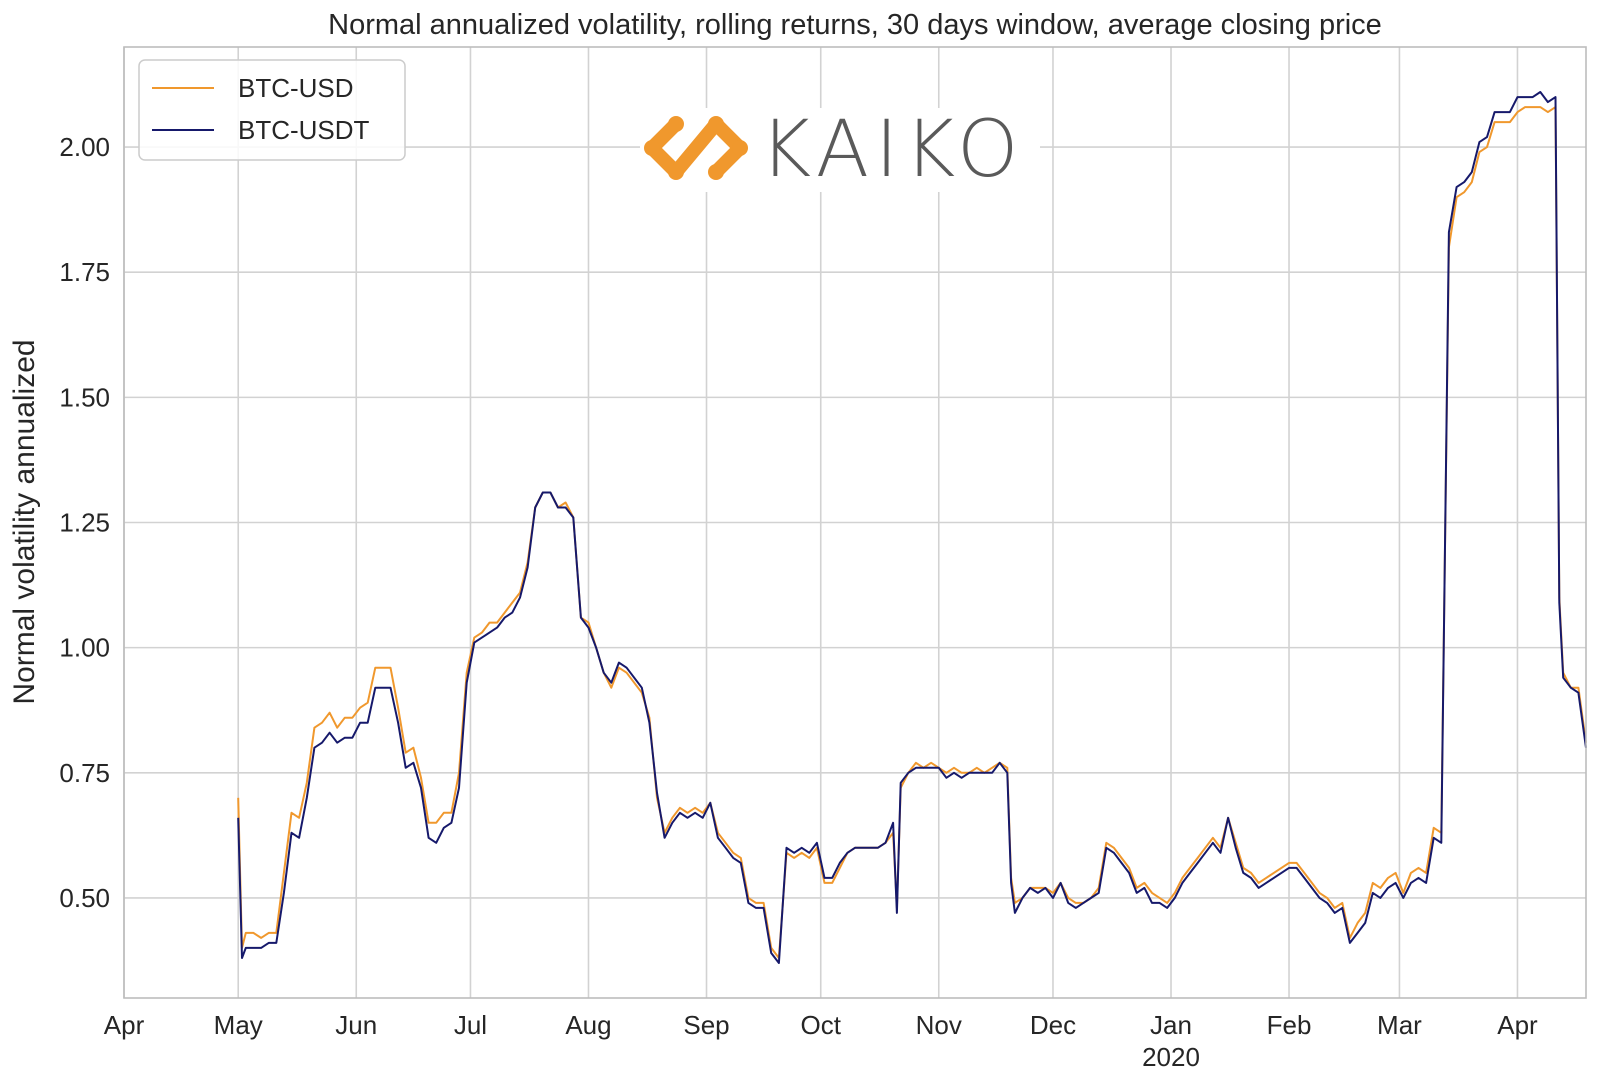 The width and height of the screenshot is (1600, 1086). I want to click on y-tick-label: 2.00, so click(84, 147).